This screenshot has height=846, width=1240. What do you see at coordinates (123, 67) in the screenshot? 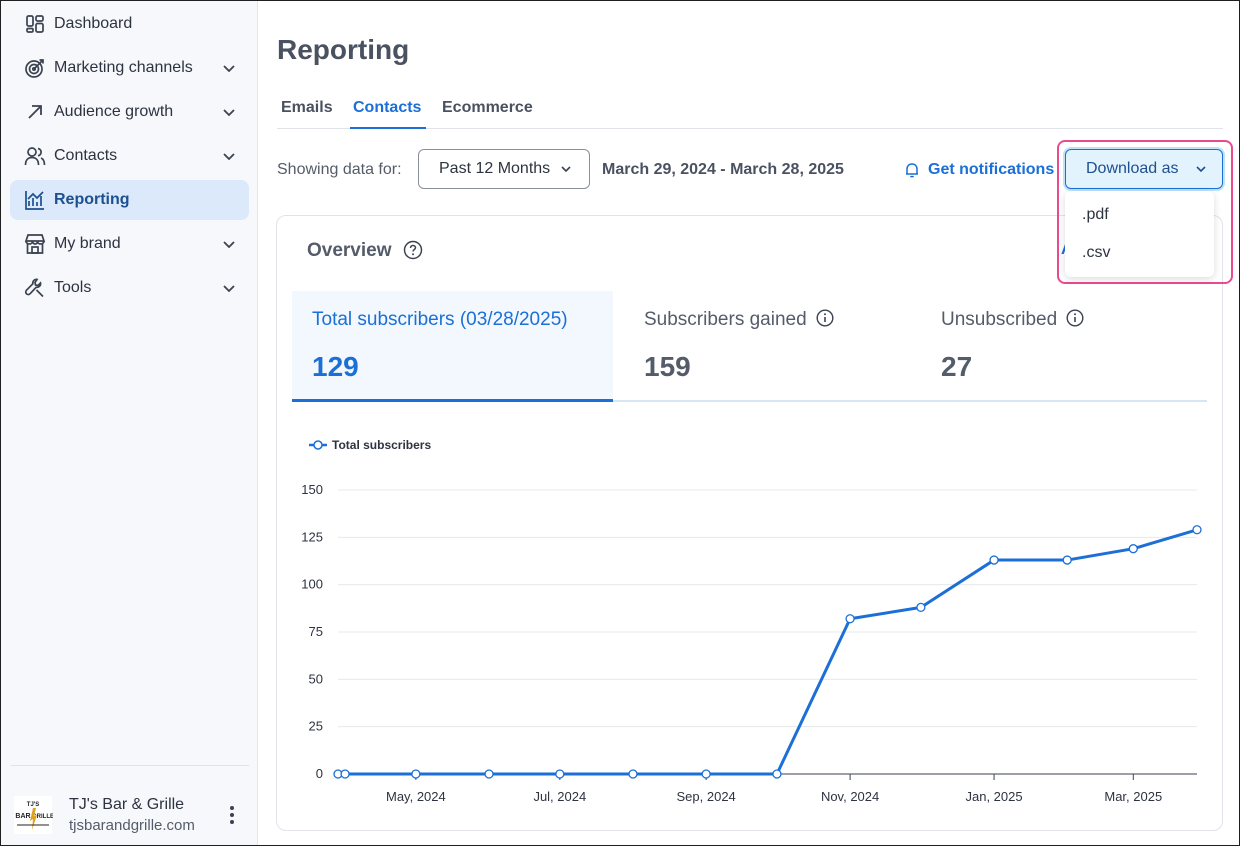
I see `sidebar-item-label: Marketing channels` at bounding box center [123, 67].